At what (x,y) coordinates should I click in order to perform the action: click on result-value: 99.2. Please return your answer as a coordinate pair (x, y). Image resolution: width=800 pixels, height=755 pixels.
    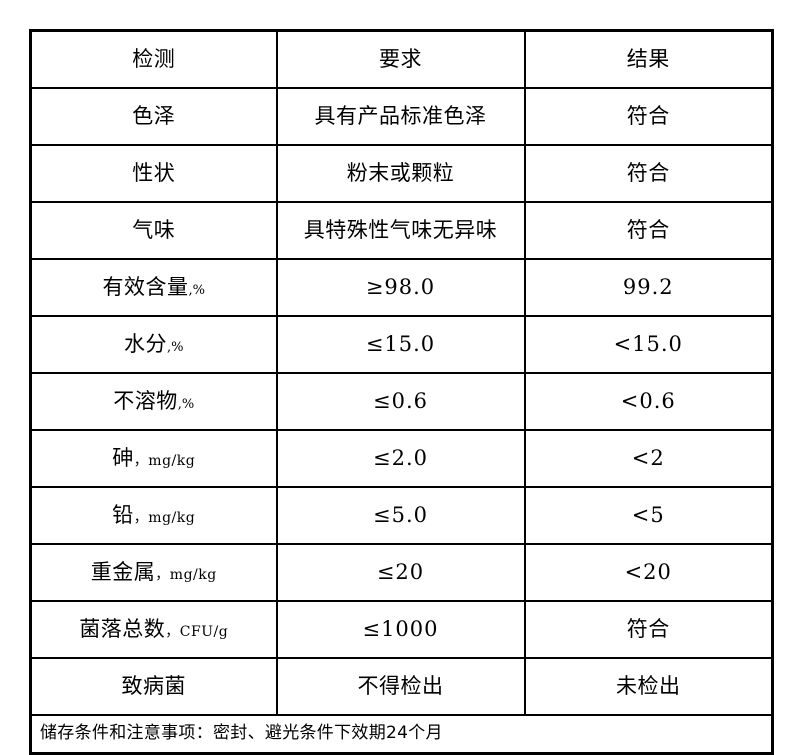
    Looking at the image, I should click on (648, 287).